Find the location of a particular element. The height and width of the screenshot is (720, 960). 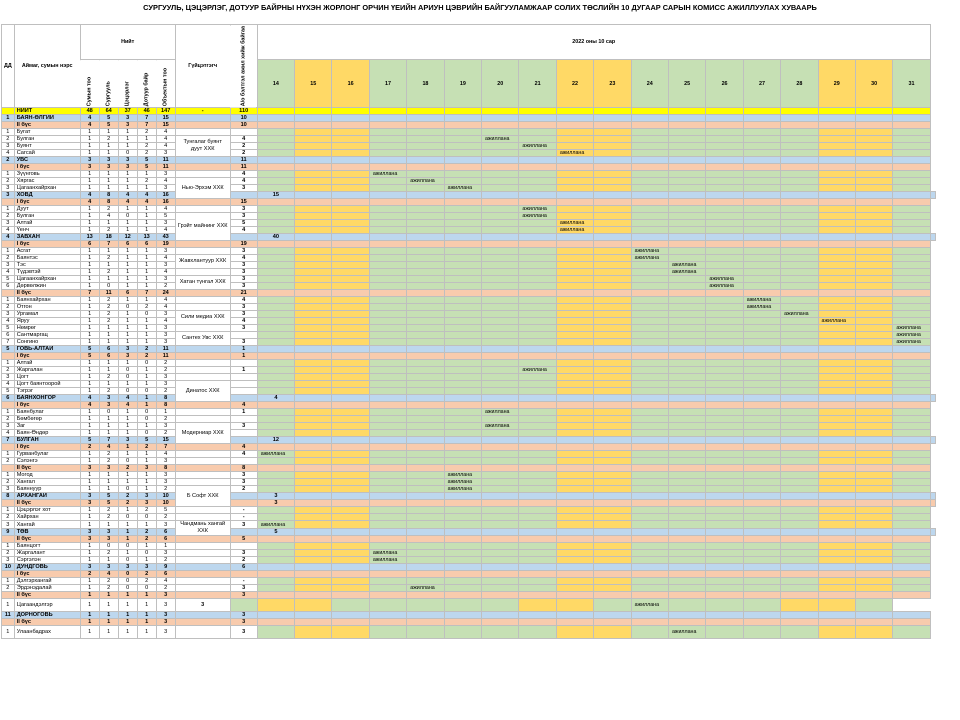

table-row: 1 Бугат 1 1 1 2 4 is located at coordinates (468, 132).